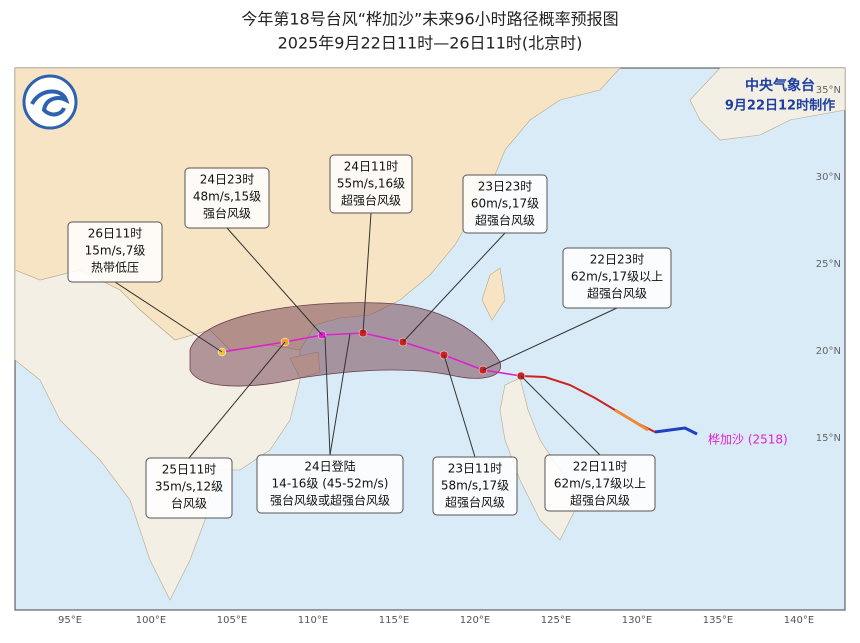 This screenshot has width=860, height=643. I want to click on annotation-line: 25日11时, so click(189, 470).